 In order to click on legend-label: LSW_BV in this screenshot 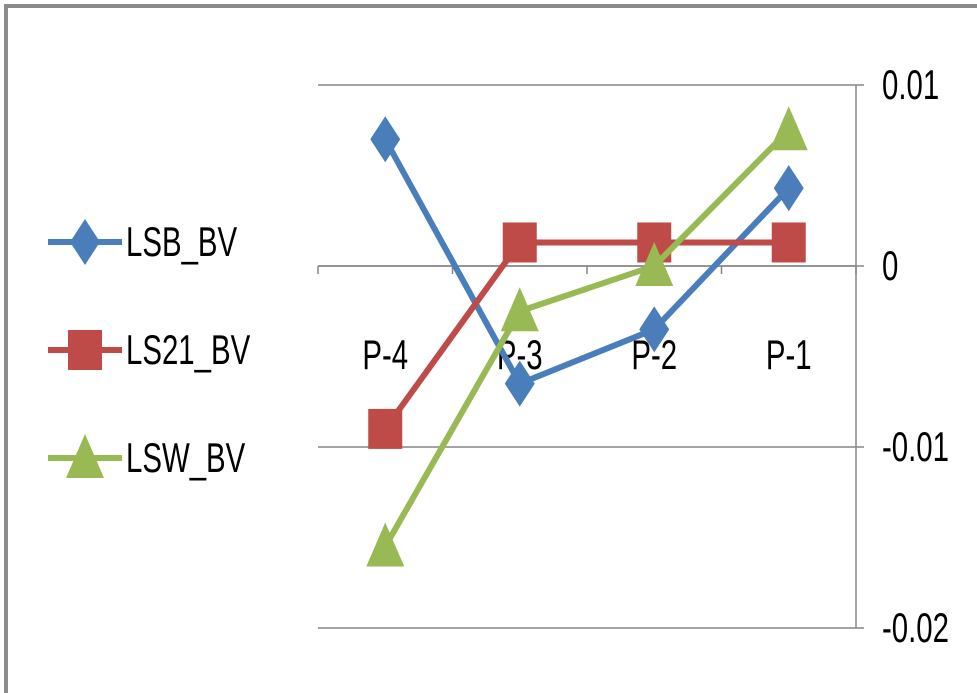, I will do `click(186, 458)`.